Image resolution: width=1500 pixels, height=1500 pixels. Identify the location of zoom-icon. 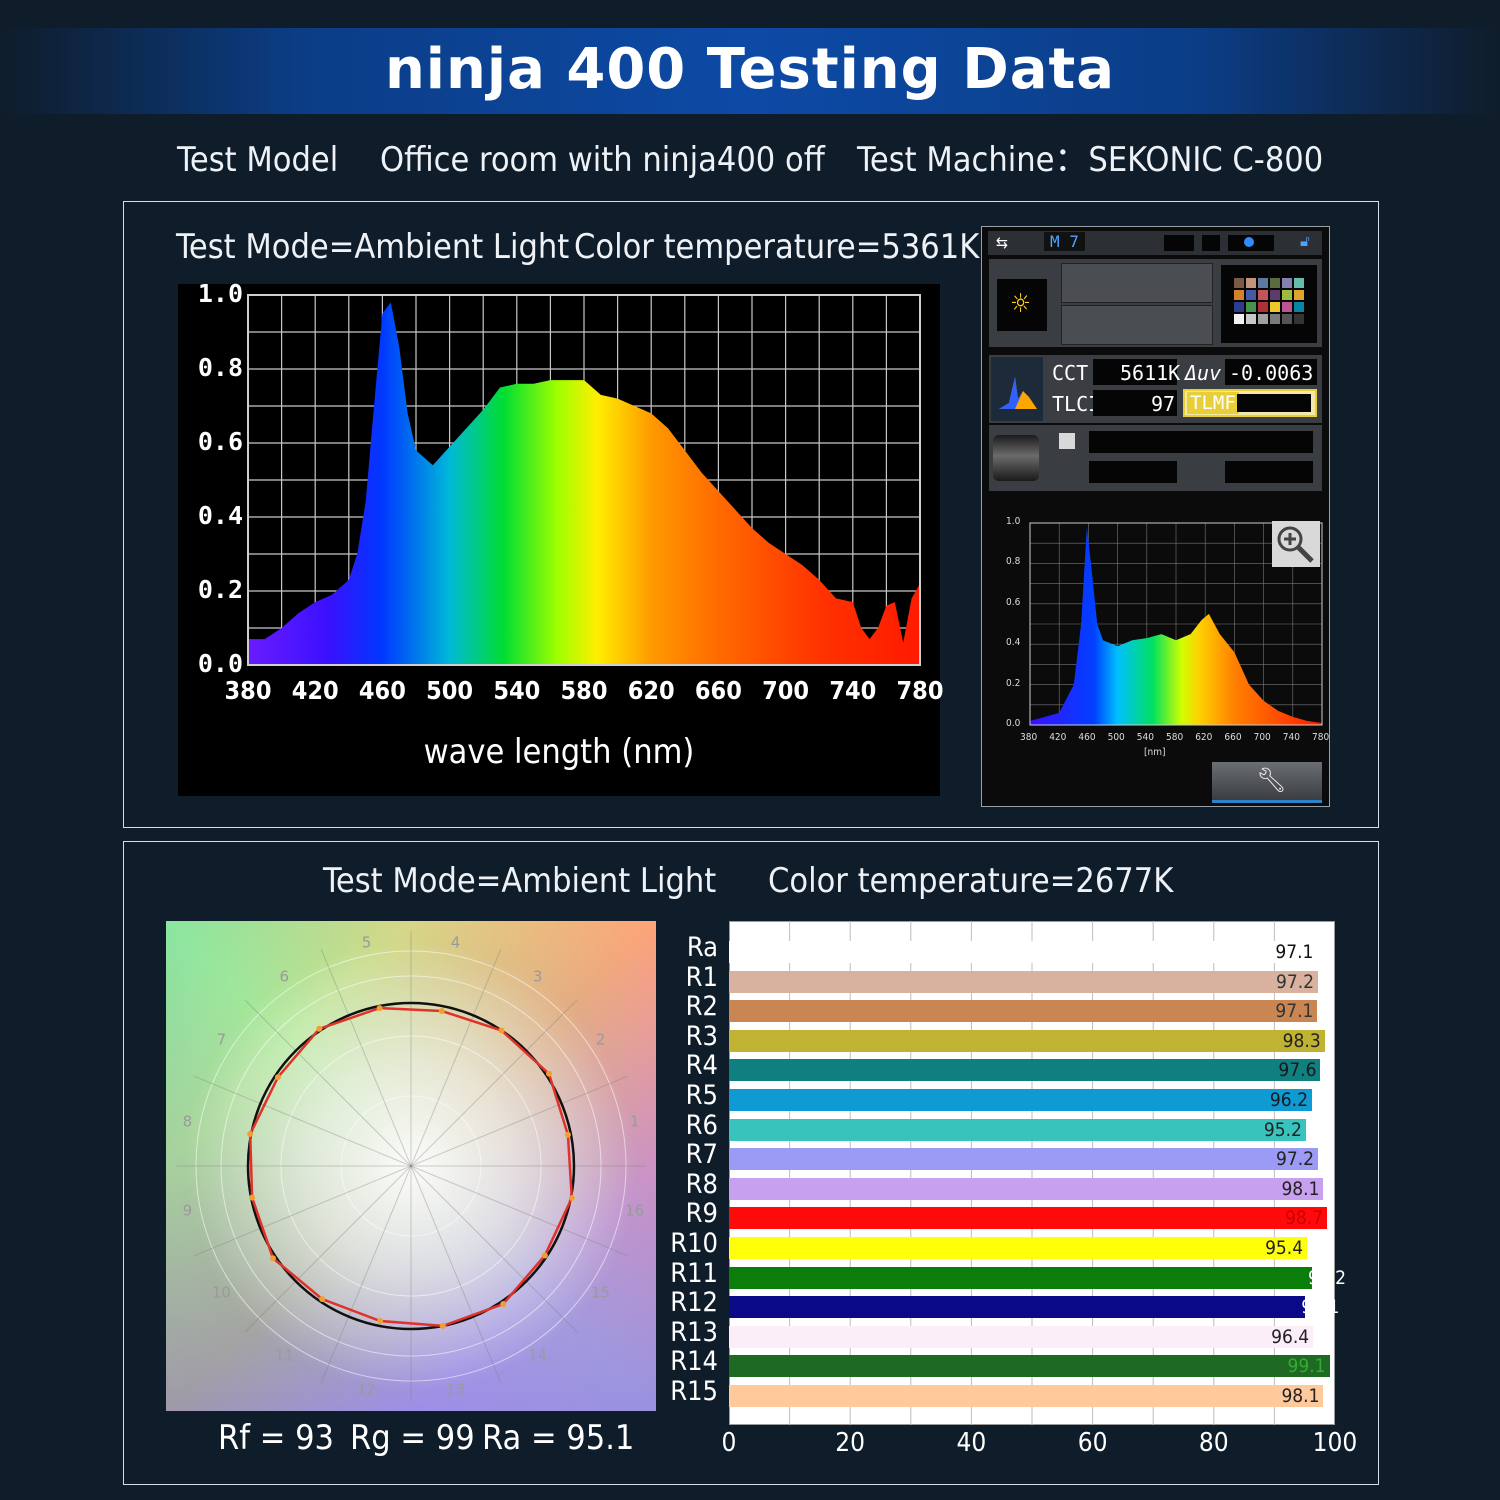
(1296, 544).